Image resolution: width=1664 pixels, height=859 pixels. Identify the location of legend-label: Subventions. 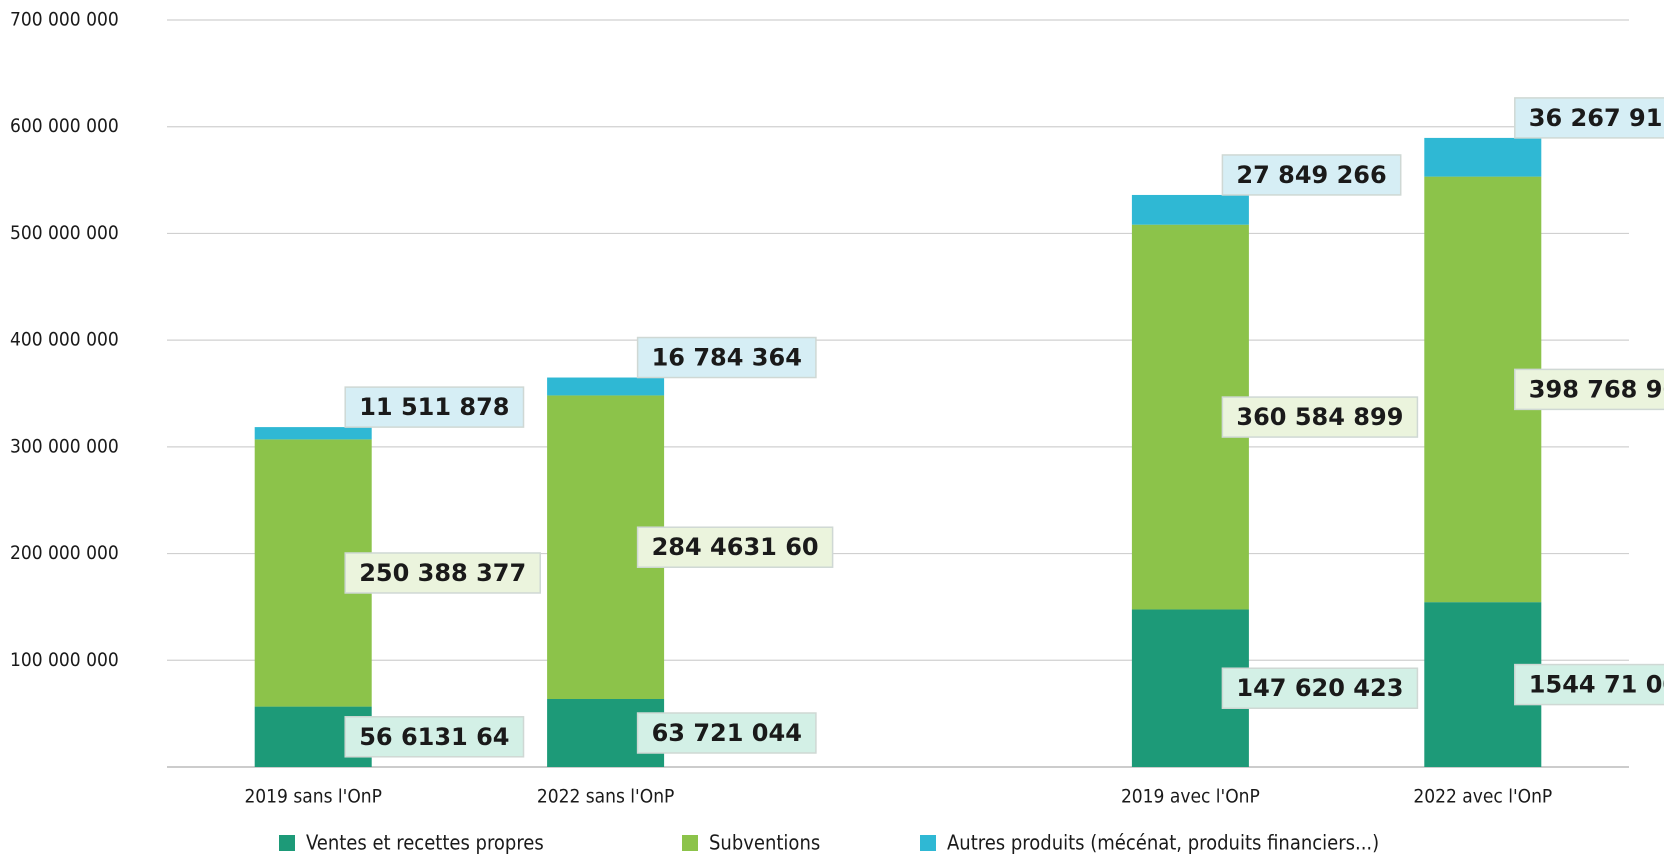
(764, 843).